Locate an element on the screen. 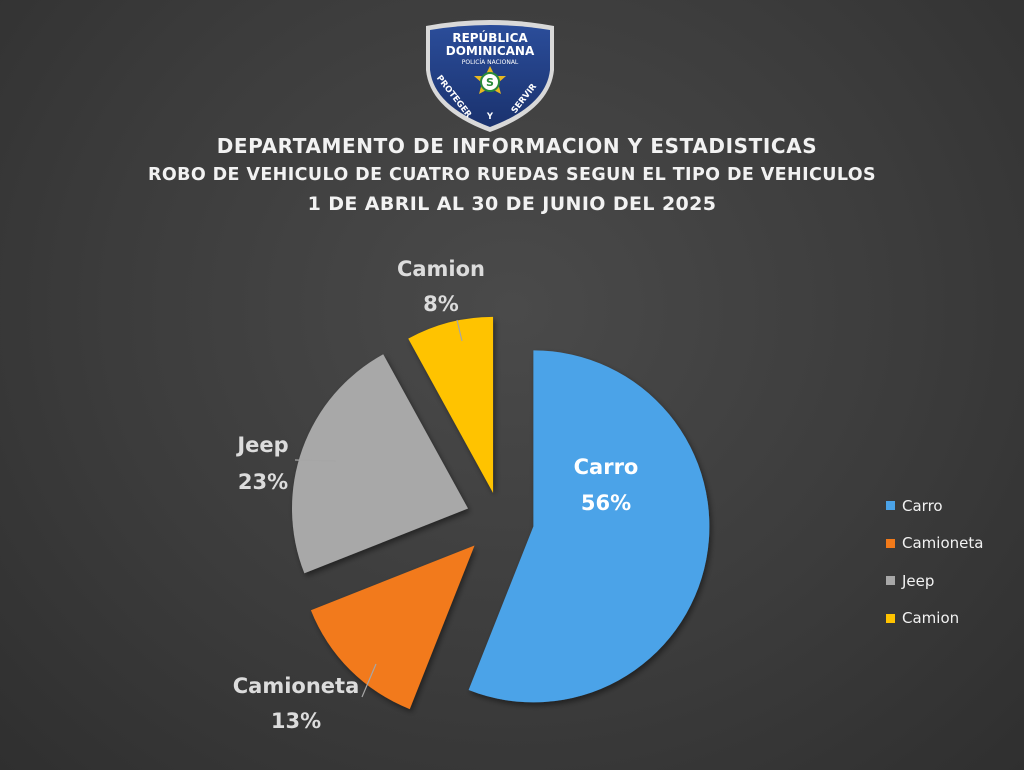 The width and height of the screenshot is (1024, 770). legend-swatch-camioneta is located at coordinates (890, 543).